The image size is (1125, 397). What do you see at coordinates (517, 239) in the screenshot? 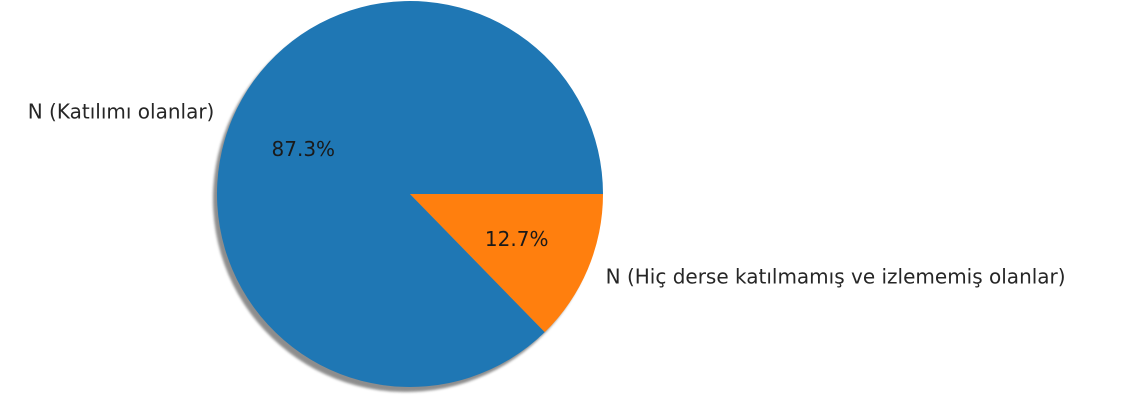
I see `pie-percent-label: 12.7%` at bounding box center [517, 239].